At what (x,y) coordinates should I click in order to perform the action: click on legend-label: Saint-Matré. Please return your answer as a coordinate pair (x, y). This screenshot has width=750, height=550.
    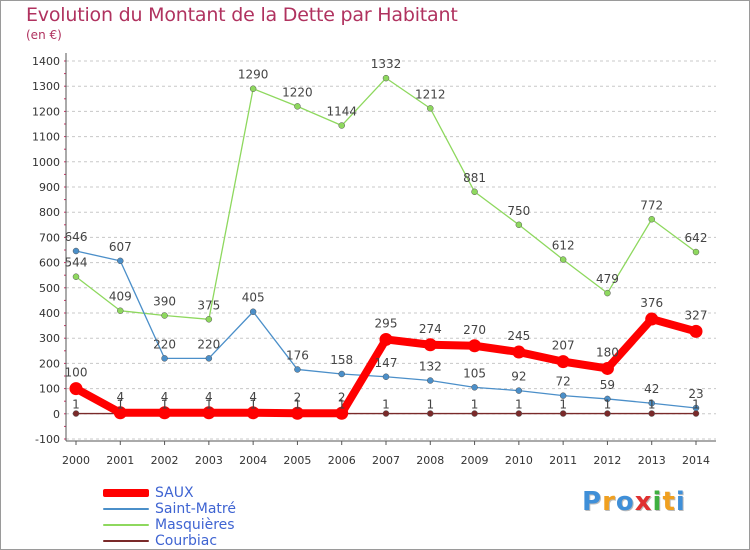
    Looking at the image, I should click on (195, 509).